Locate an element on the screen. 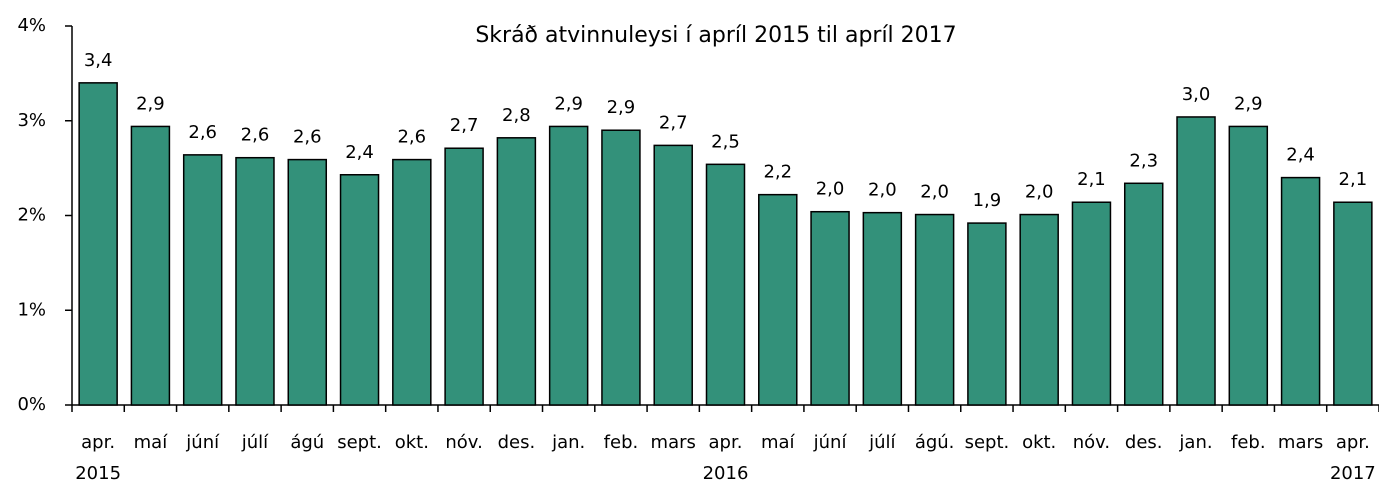 Image resolution: width=1379 pixels, height=483 pixels. data-label: 2,8 is located at coordinates (516, 115).